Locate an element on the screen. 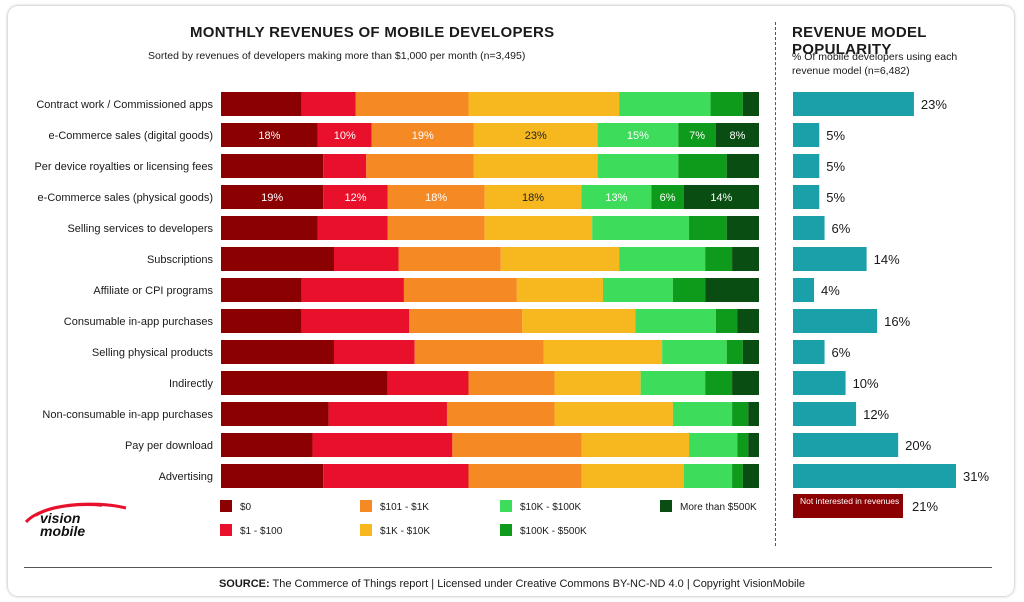 This screenshot has width=1024, height=602. category-label: Per device royalties or licensing fees is located at coordinates (123, 167).